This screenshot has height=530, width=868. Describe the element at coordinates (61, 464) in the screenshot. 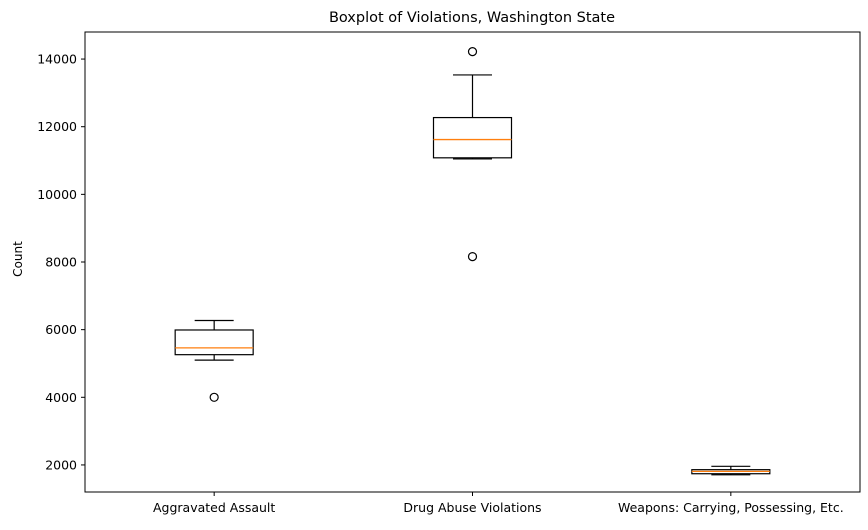

I see `y-tick-label: 2000` at that location.